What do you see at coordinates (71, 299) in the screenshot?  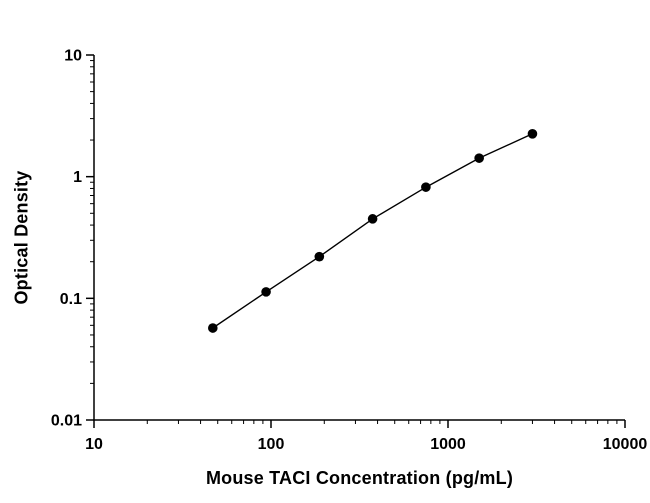 I see `y-tick-label: 0.1` at bounding box center [71, 299].